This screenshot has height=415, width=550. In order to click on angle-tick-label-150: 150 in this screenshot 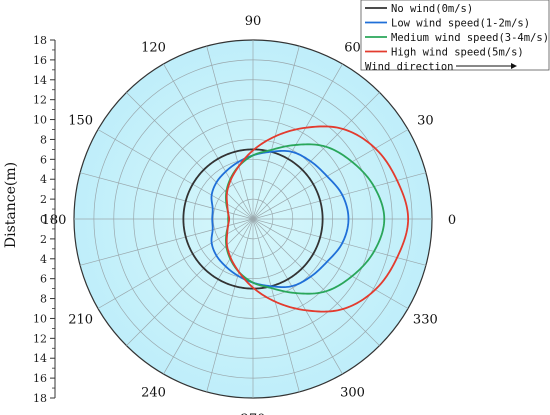, I will do `click(80, 121)`.